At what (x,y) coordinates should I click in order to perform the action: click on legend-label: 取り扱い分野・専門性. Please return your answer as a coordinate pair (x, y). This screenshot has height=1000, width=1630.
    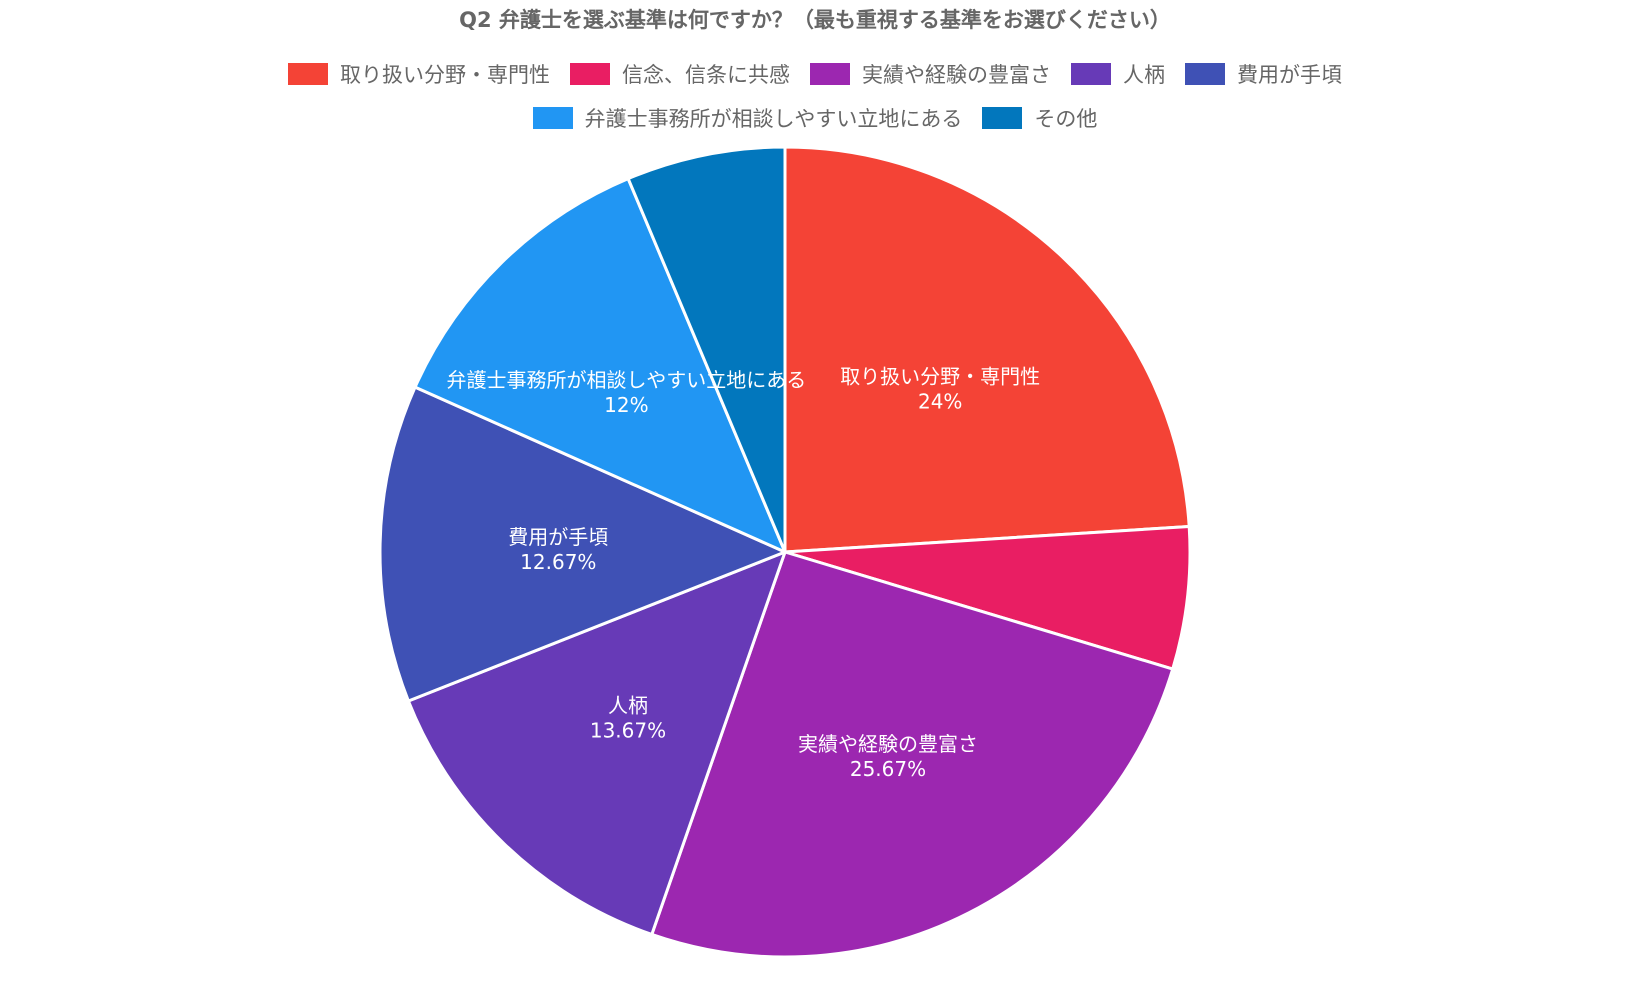
    Looking at the image, I should click on (445, 75).